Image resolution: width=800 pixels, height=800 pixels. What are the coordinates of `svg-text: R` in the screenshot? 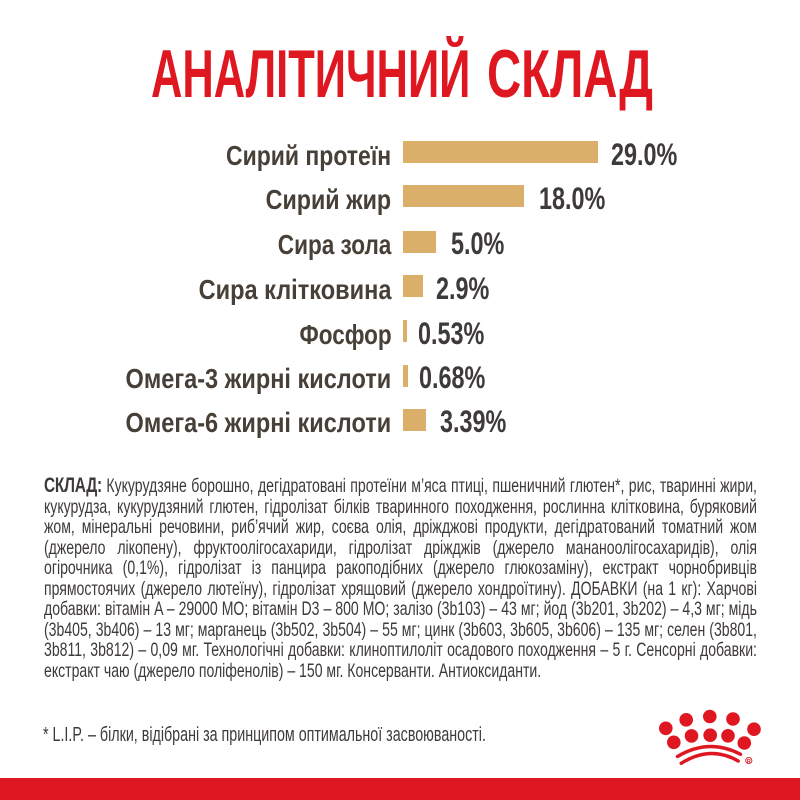 It's located at (749, 762).